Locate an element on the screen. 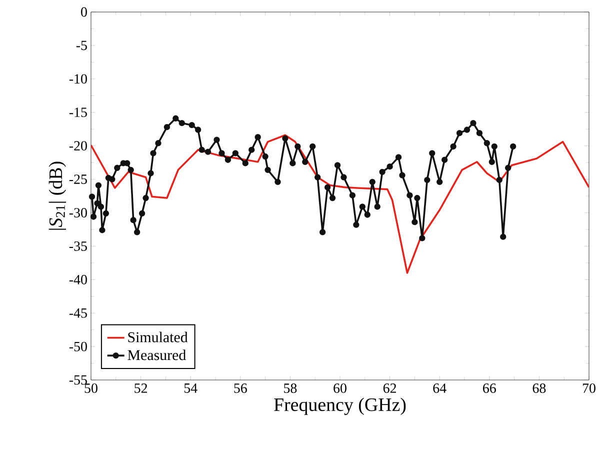  y-axis-title: |S$_{21}$| (dB) is located at coordinates (57, 196).